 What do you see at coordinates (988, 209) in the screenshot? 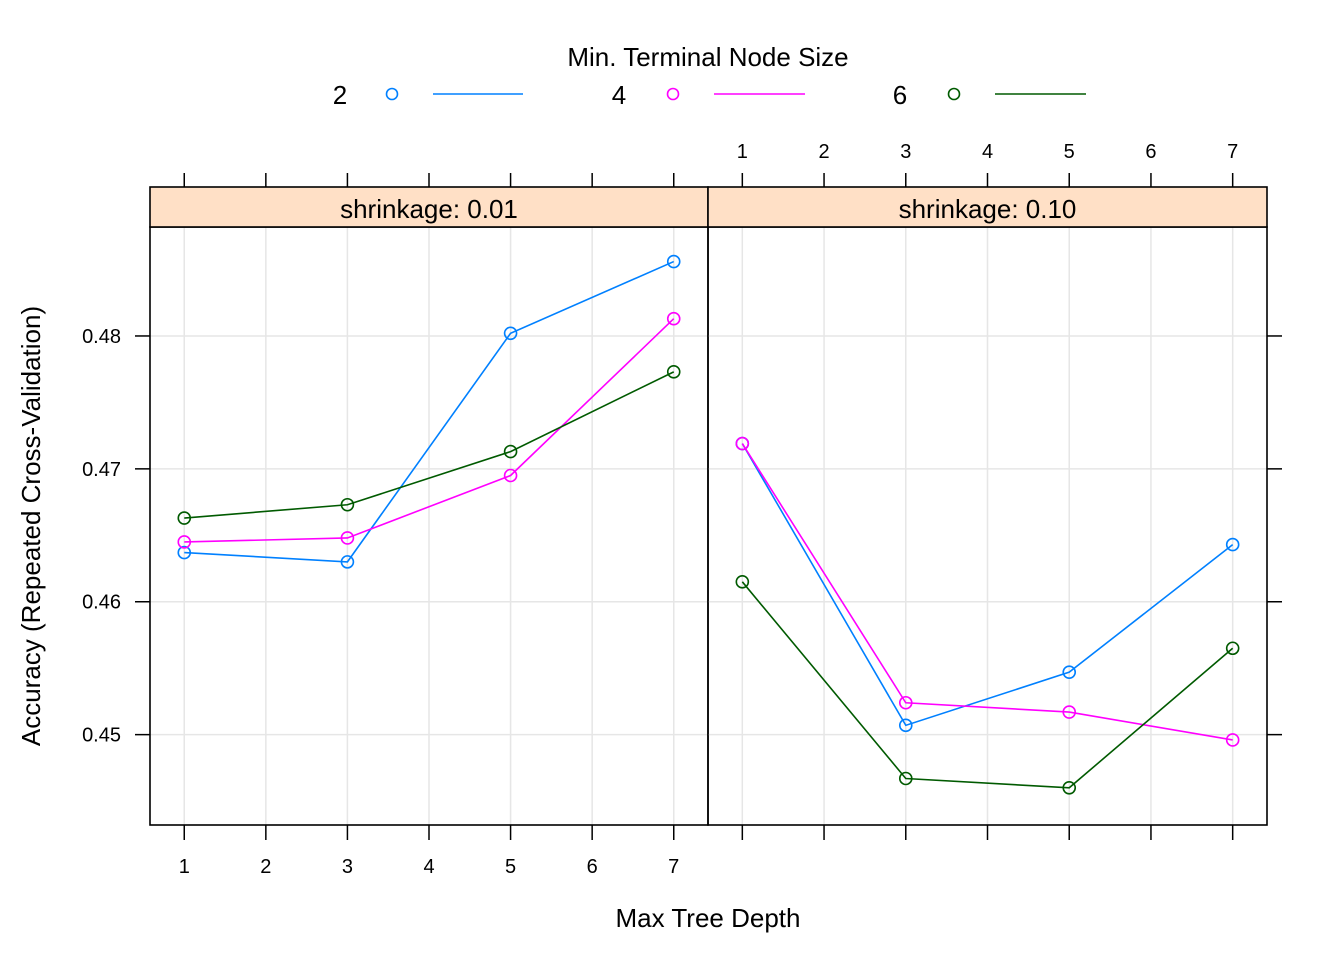
I see `strip-label: shrinkage: 0.10` at bounding box center [988, 209].